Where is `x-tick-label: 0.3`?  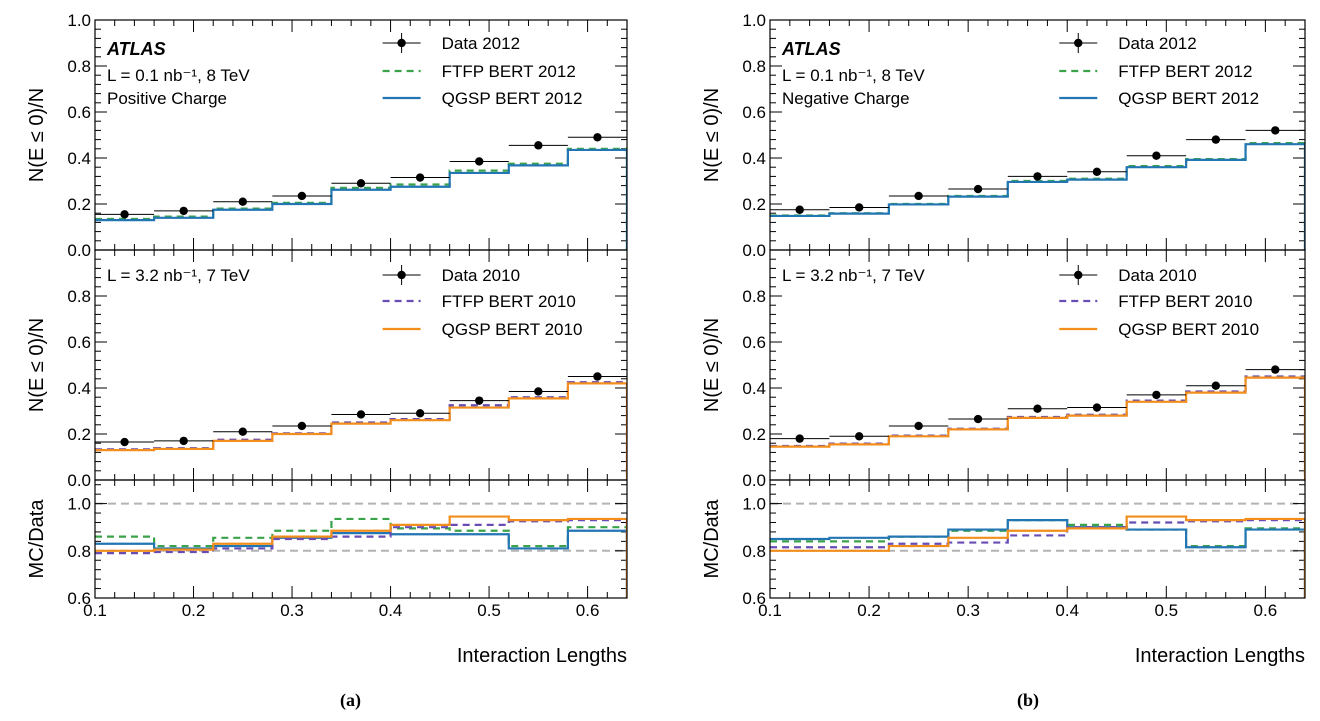 x-tick-label: 0.3 is located at coordinates (292, 610).